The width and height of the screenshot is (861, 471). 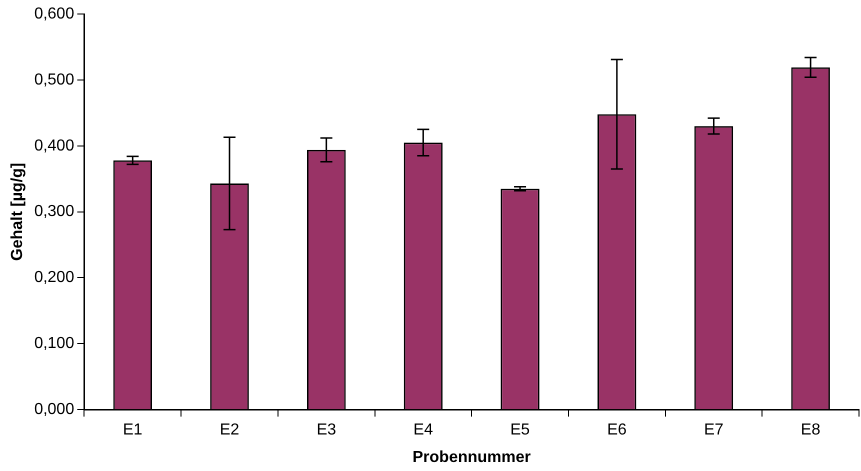 I want to click on x-axis-title: Probennummer, so click(x=471, y=457).